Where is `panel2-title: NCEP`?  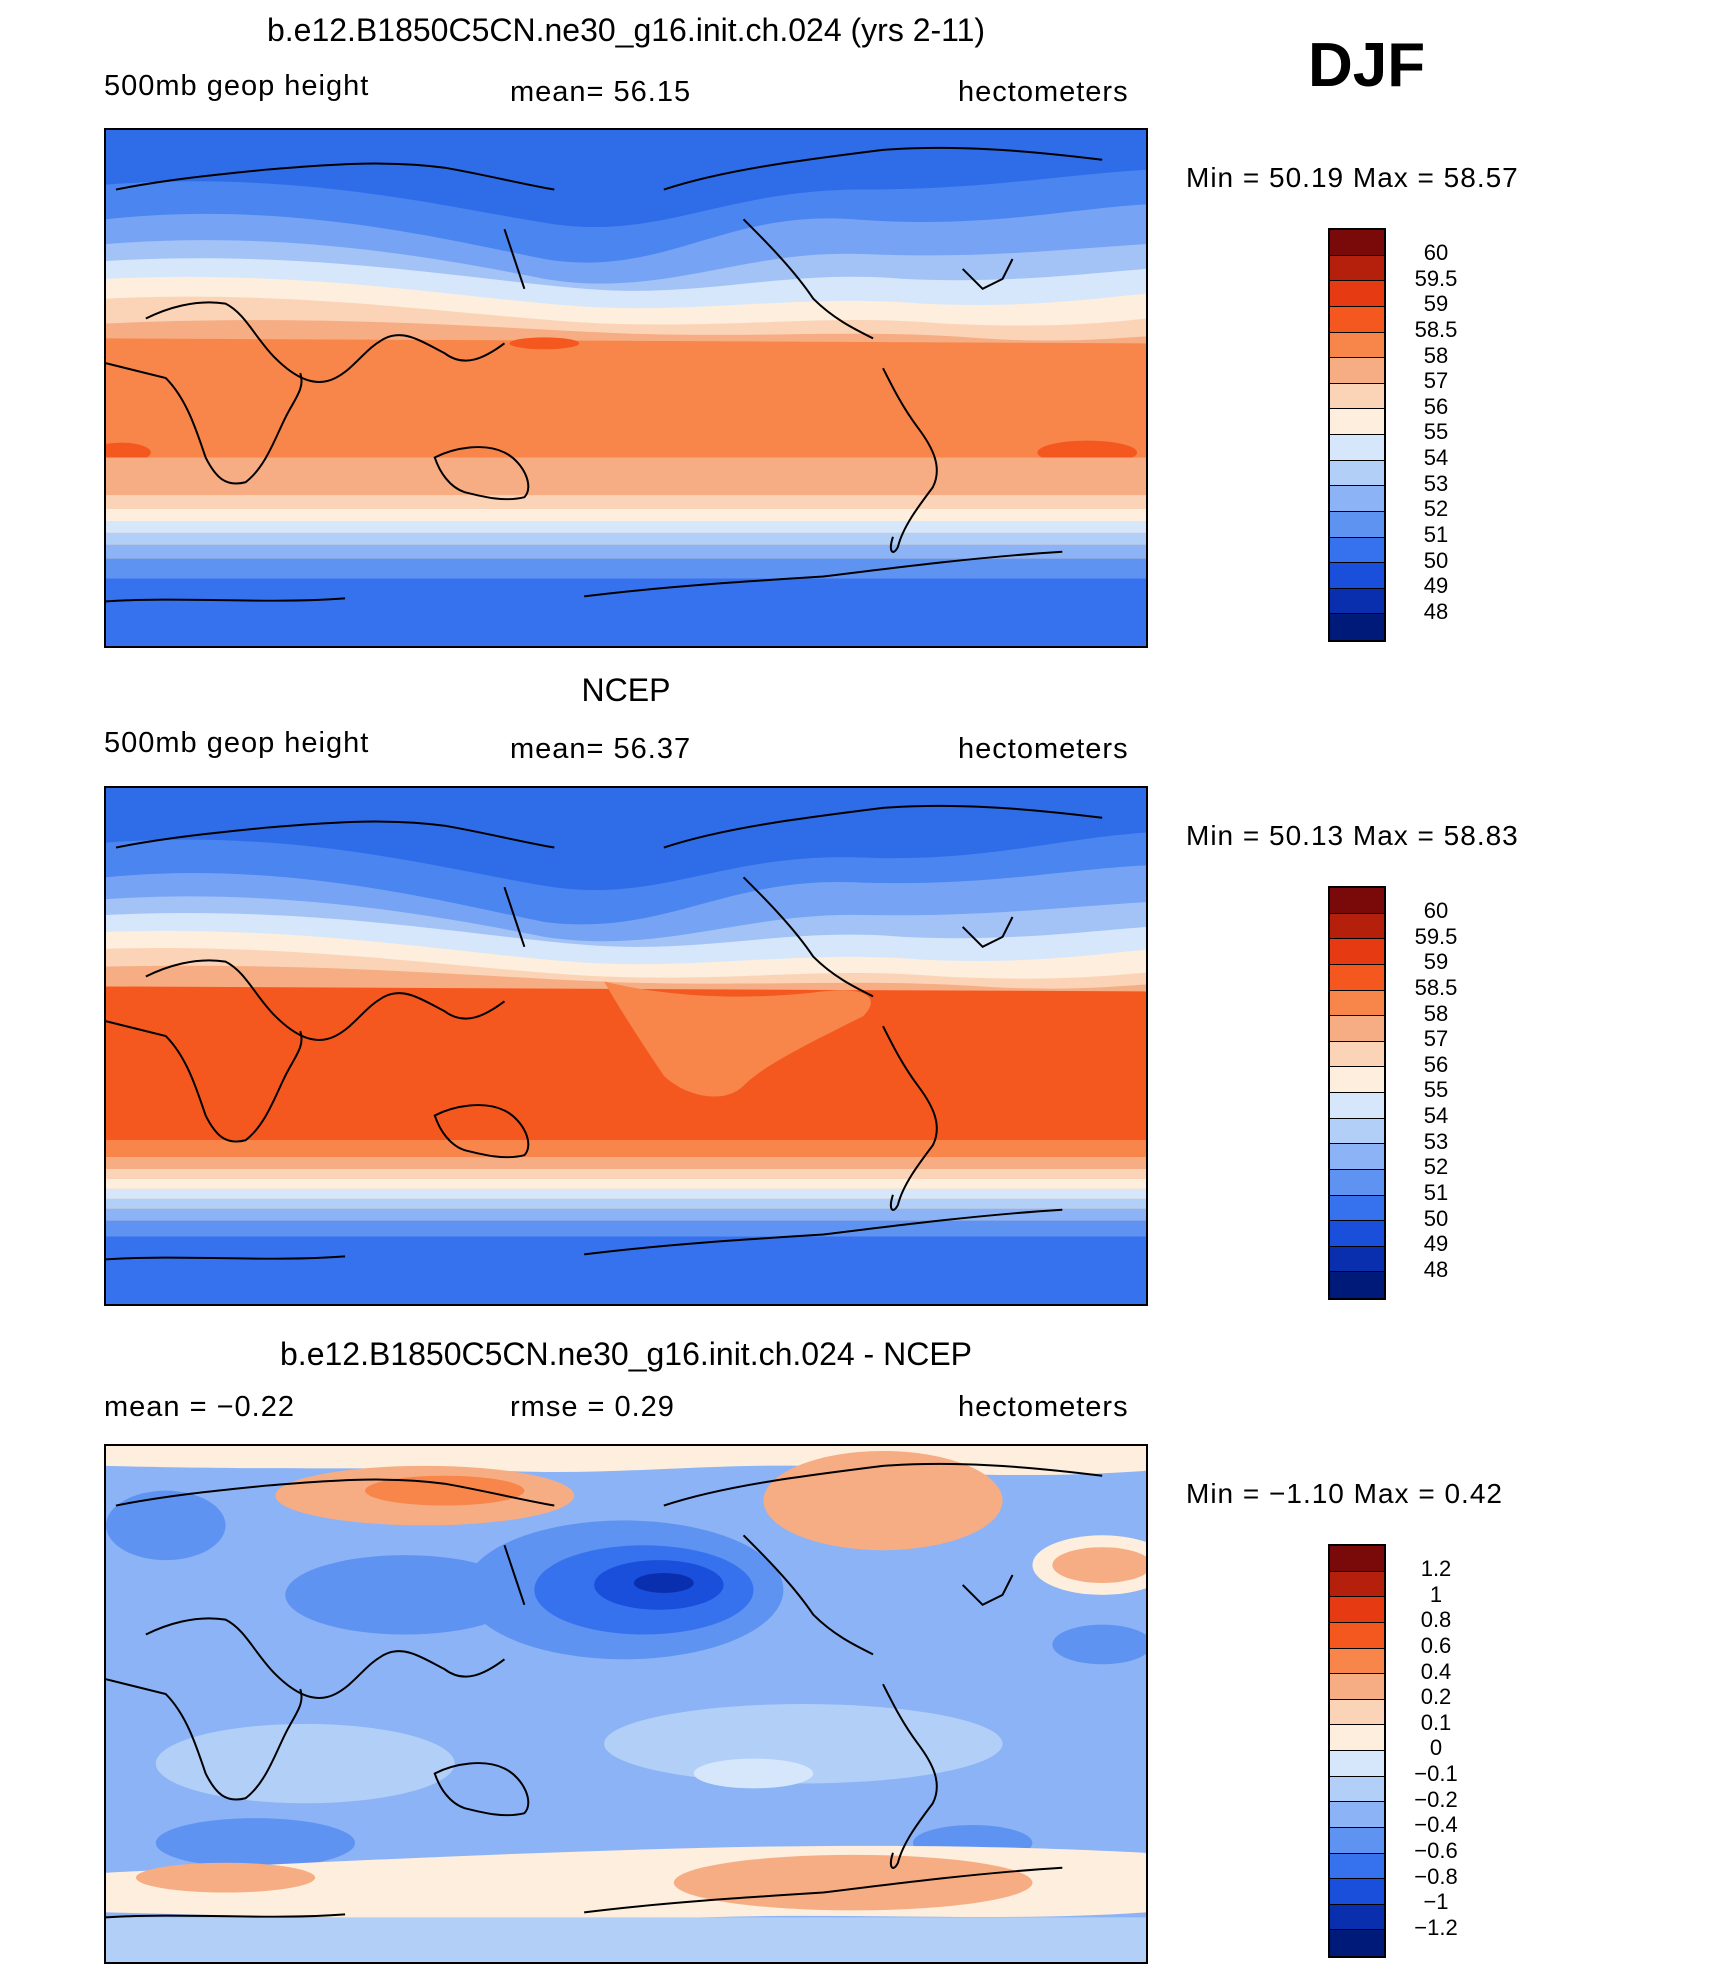 panel2-title: NCEP is located at coordinates (626, 690).